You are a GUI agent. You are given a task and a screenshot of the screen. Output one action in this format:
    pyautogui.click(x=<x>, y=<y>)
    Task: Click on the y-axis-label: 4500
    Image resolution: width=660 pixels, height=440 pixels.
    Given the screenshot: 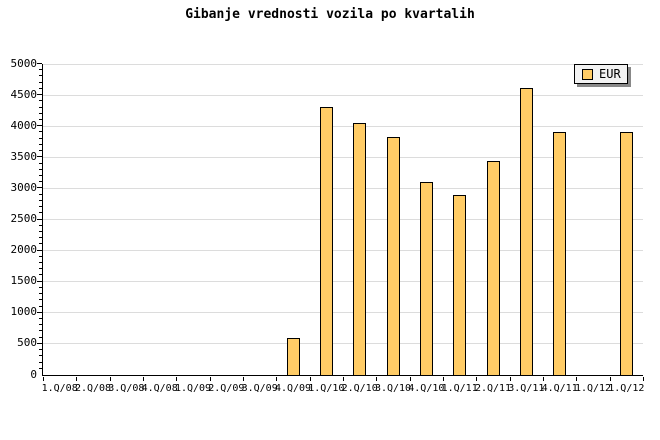 What is the action you would take?
    pyautogui.click(x=24, y=94)
    